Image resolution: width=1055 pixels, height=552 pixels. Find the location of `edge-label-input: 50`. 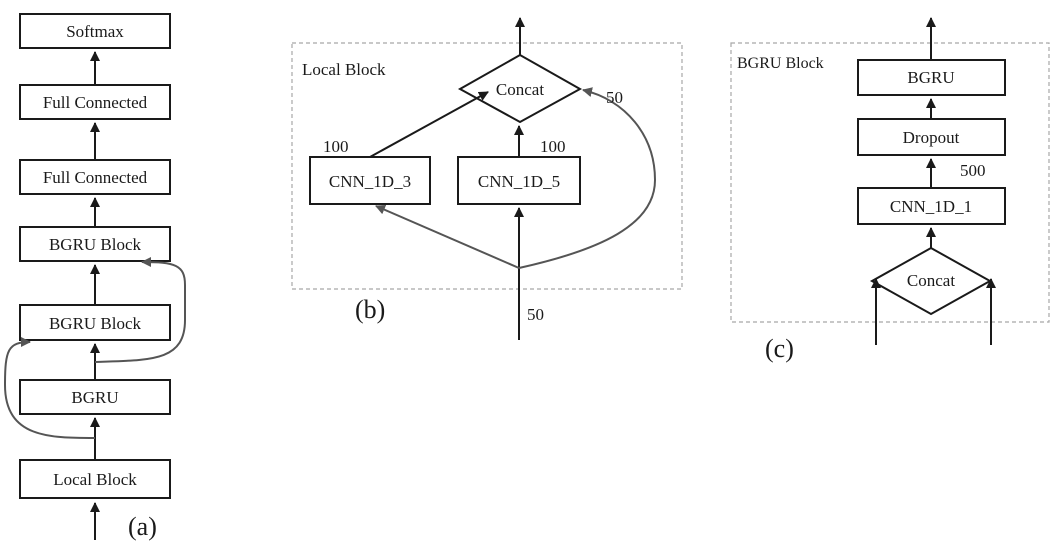

edge-label-input: 50 is located at coordinates (535, 314).